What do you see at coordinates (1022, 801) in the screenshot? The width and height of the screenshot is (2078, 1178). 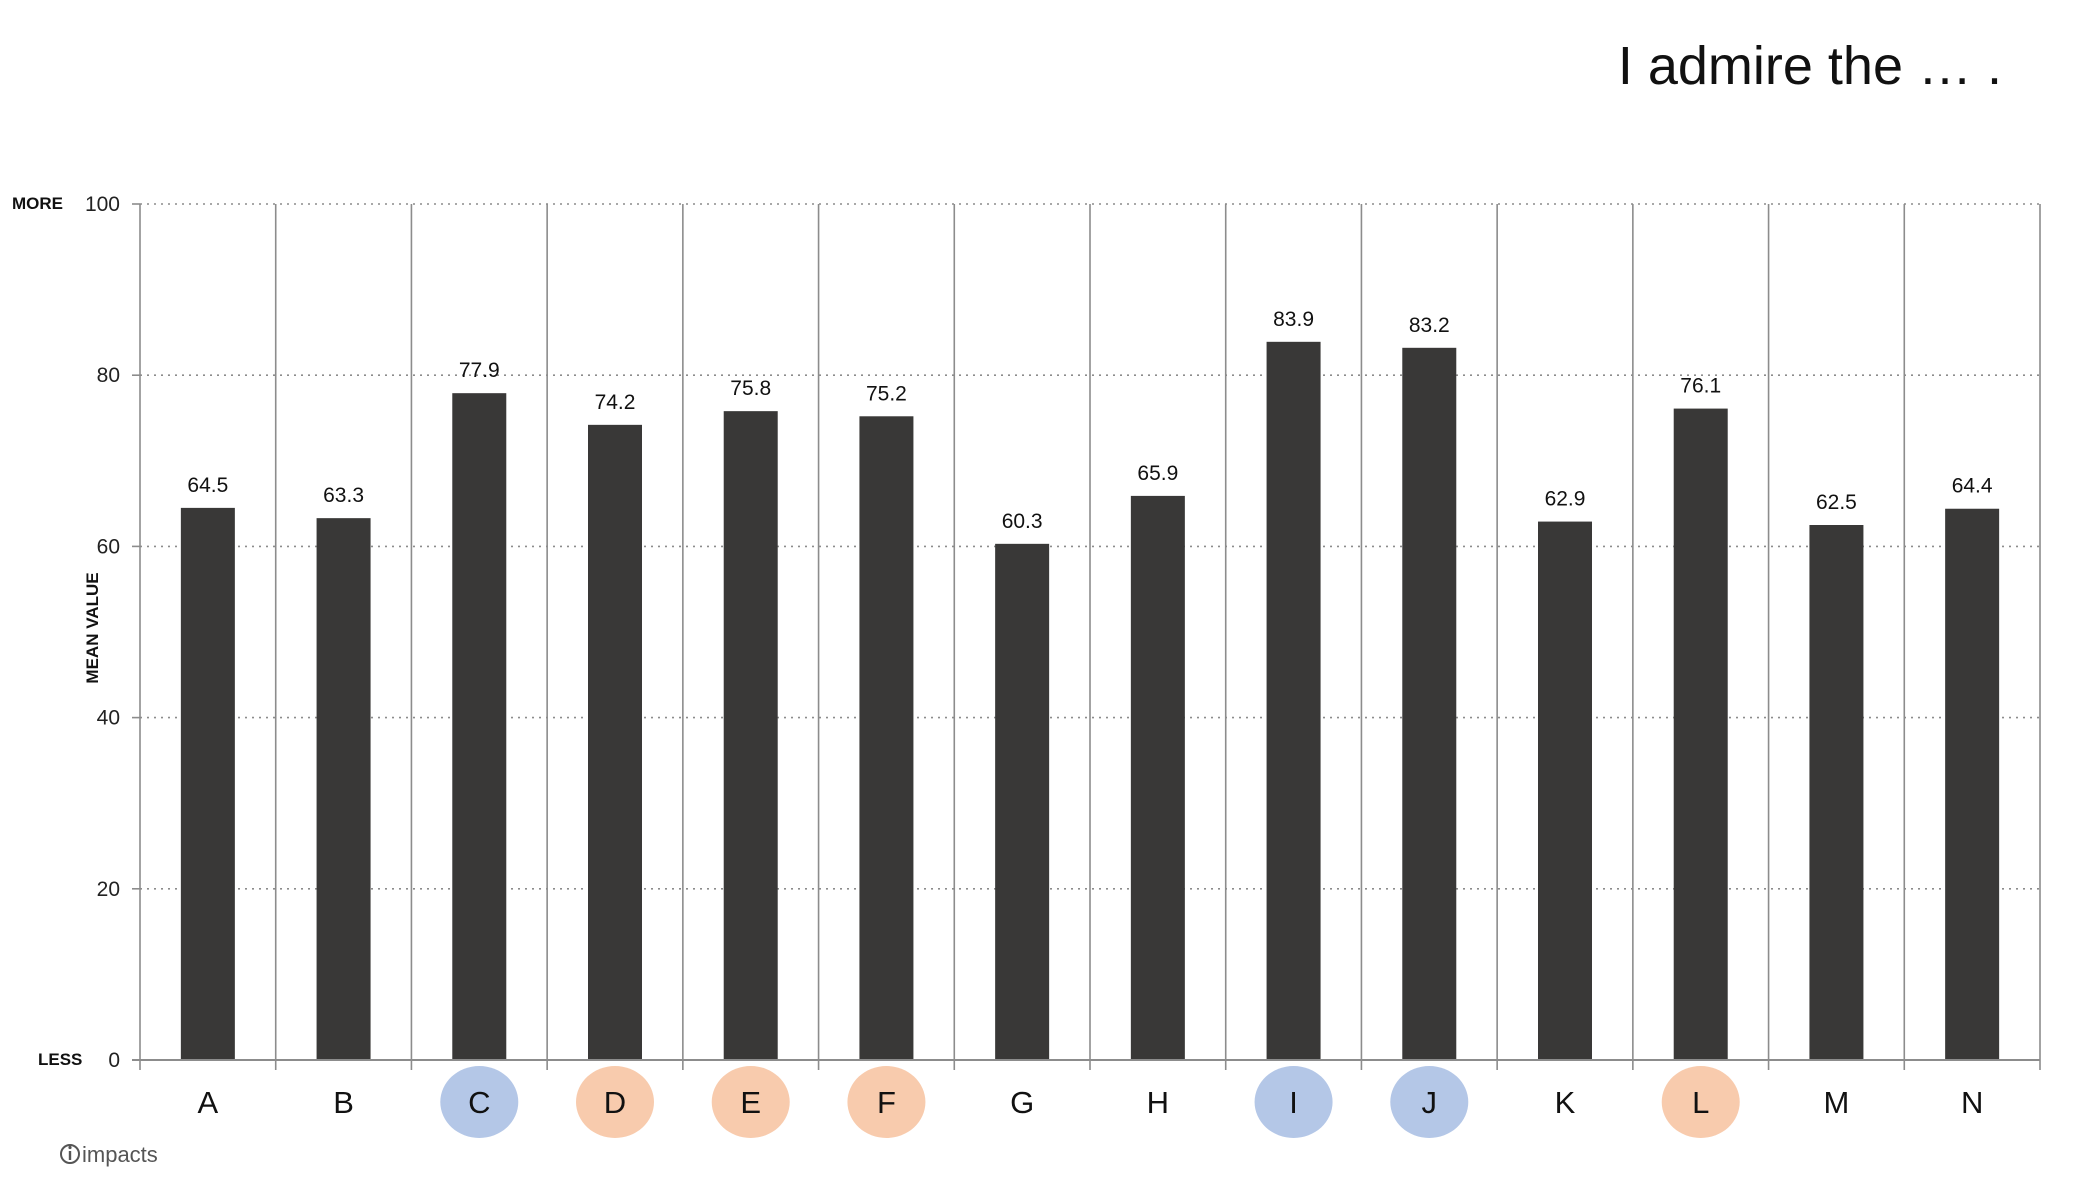 I see `bar-g` at bounding box center [1022, 801].